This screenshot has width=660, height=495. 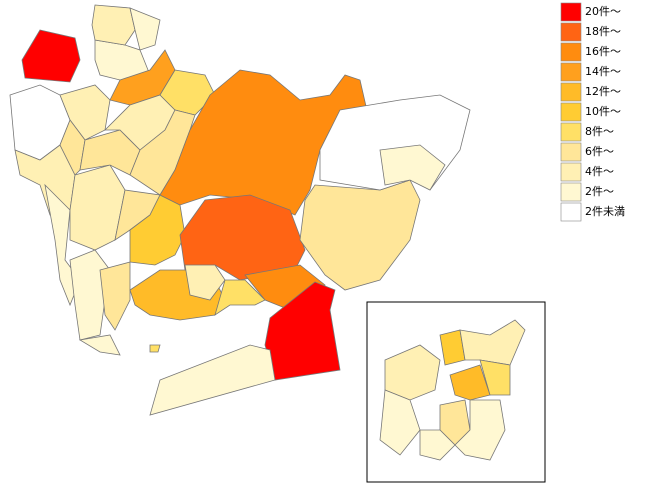 I want to click on legend-label: 2件未満, so click(x=605, y=211).